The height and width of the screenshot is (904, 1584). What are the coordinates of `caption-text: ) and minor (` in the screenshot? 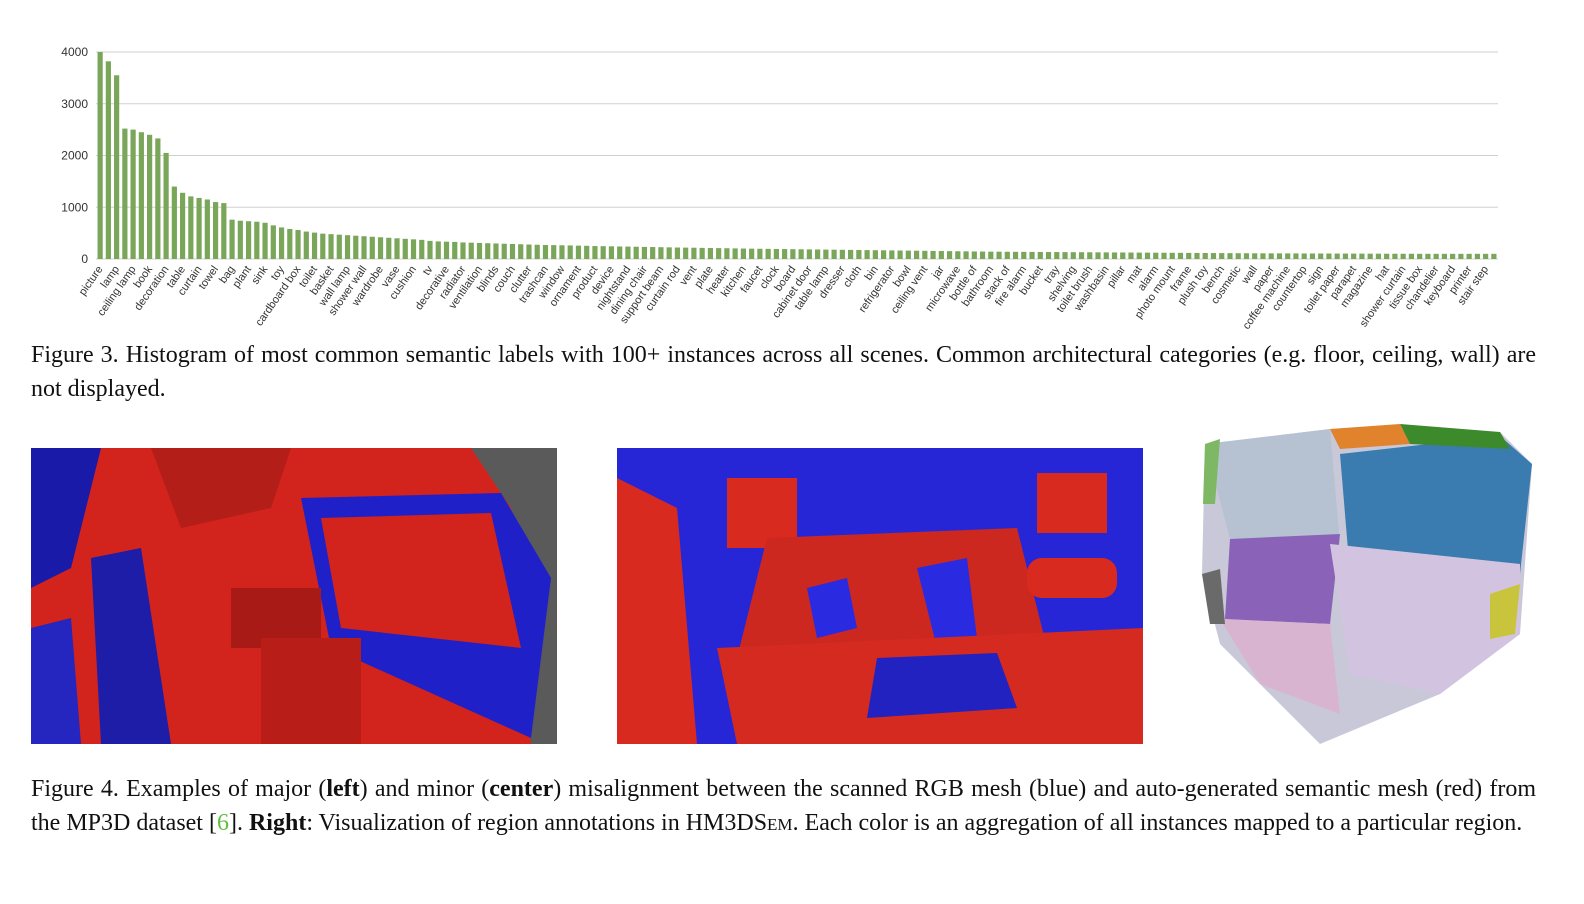 It's located at (424, 789).